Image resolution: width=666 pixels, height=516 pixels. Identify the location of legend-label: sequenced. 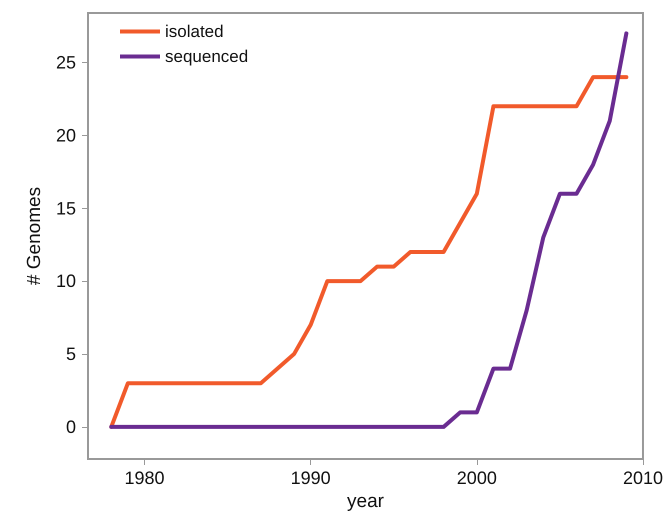
(206, 56).